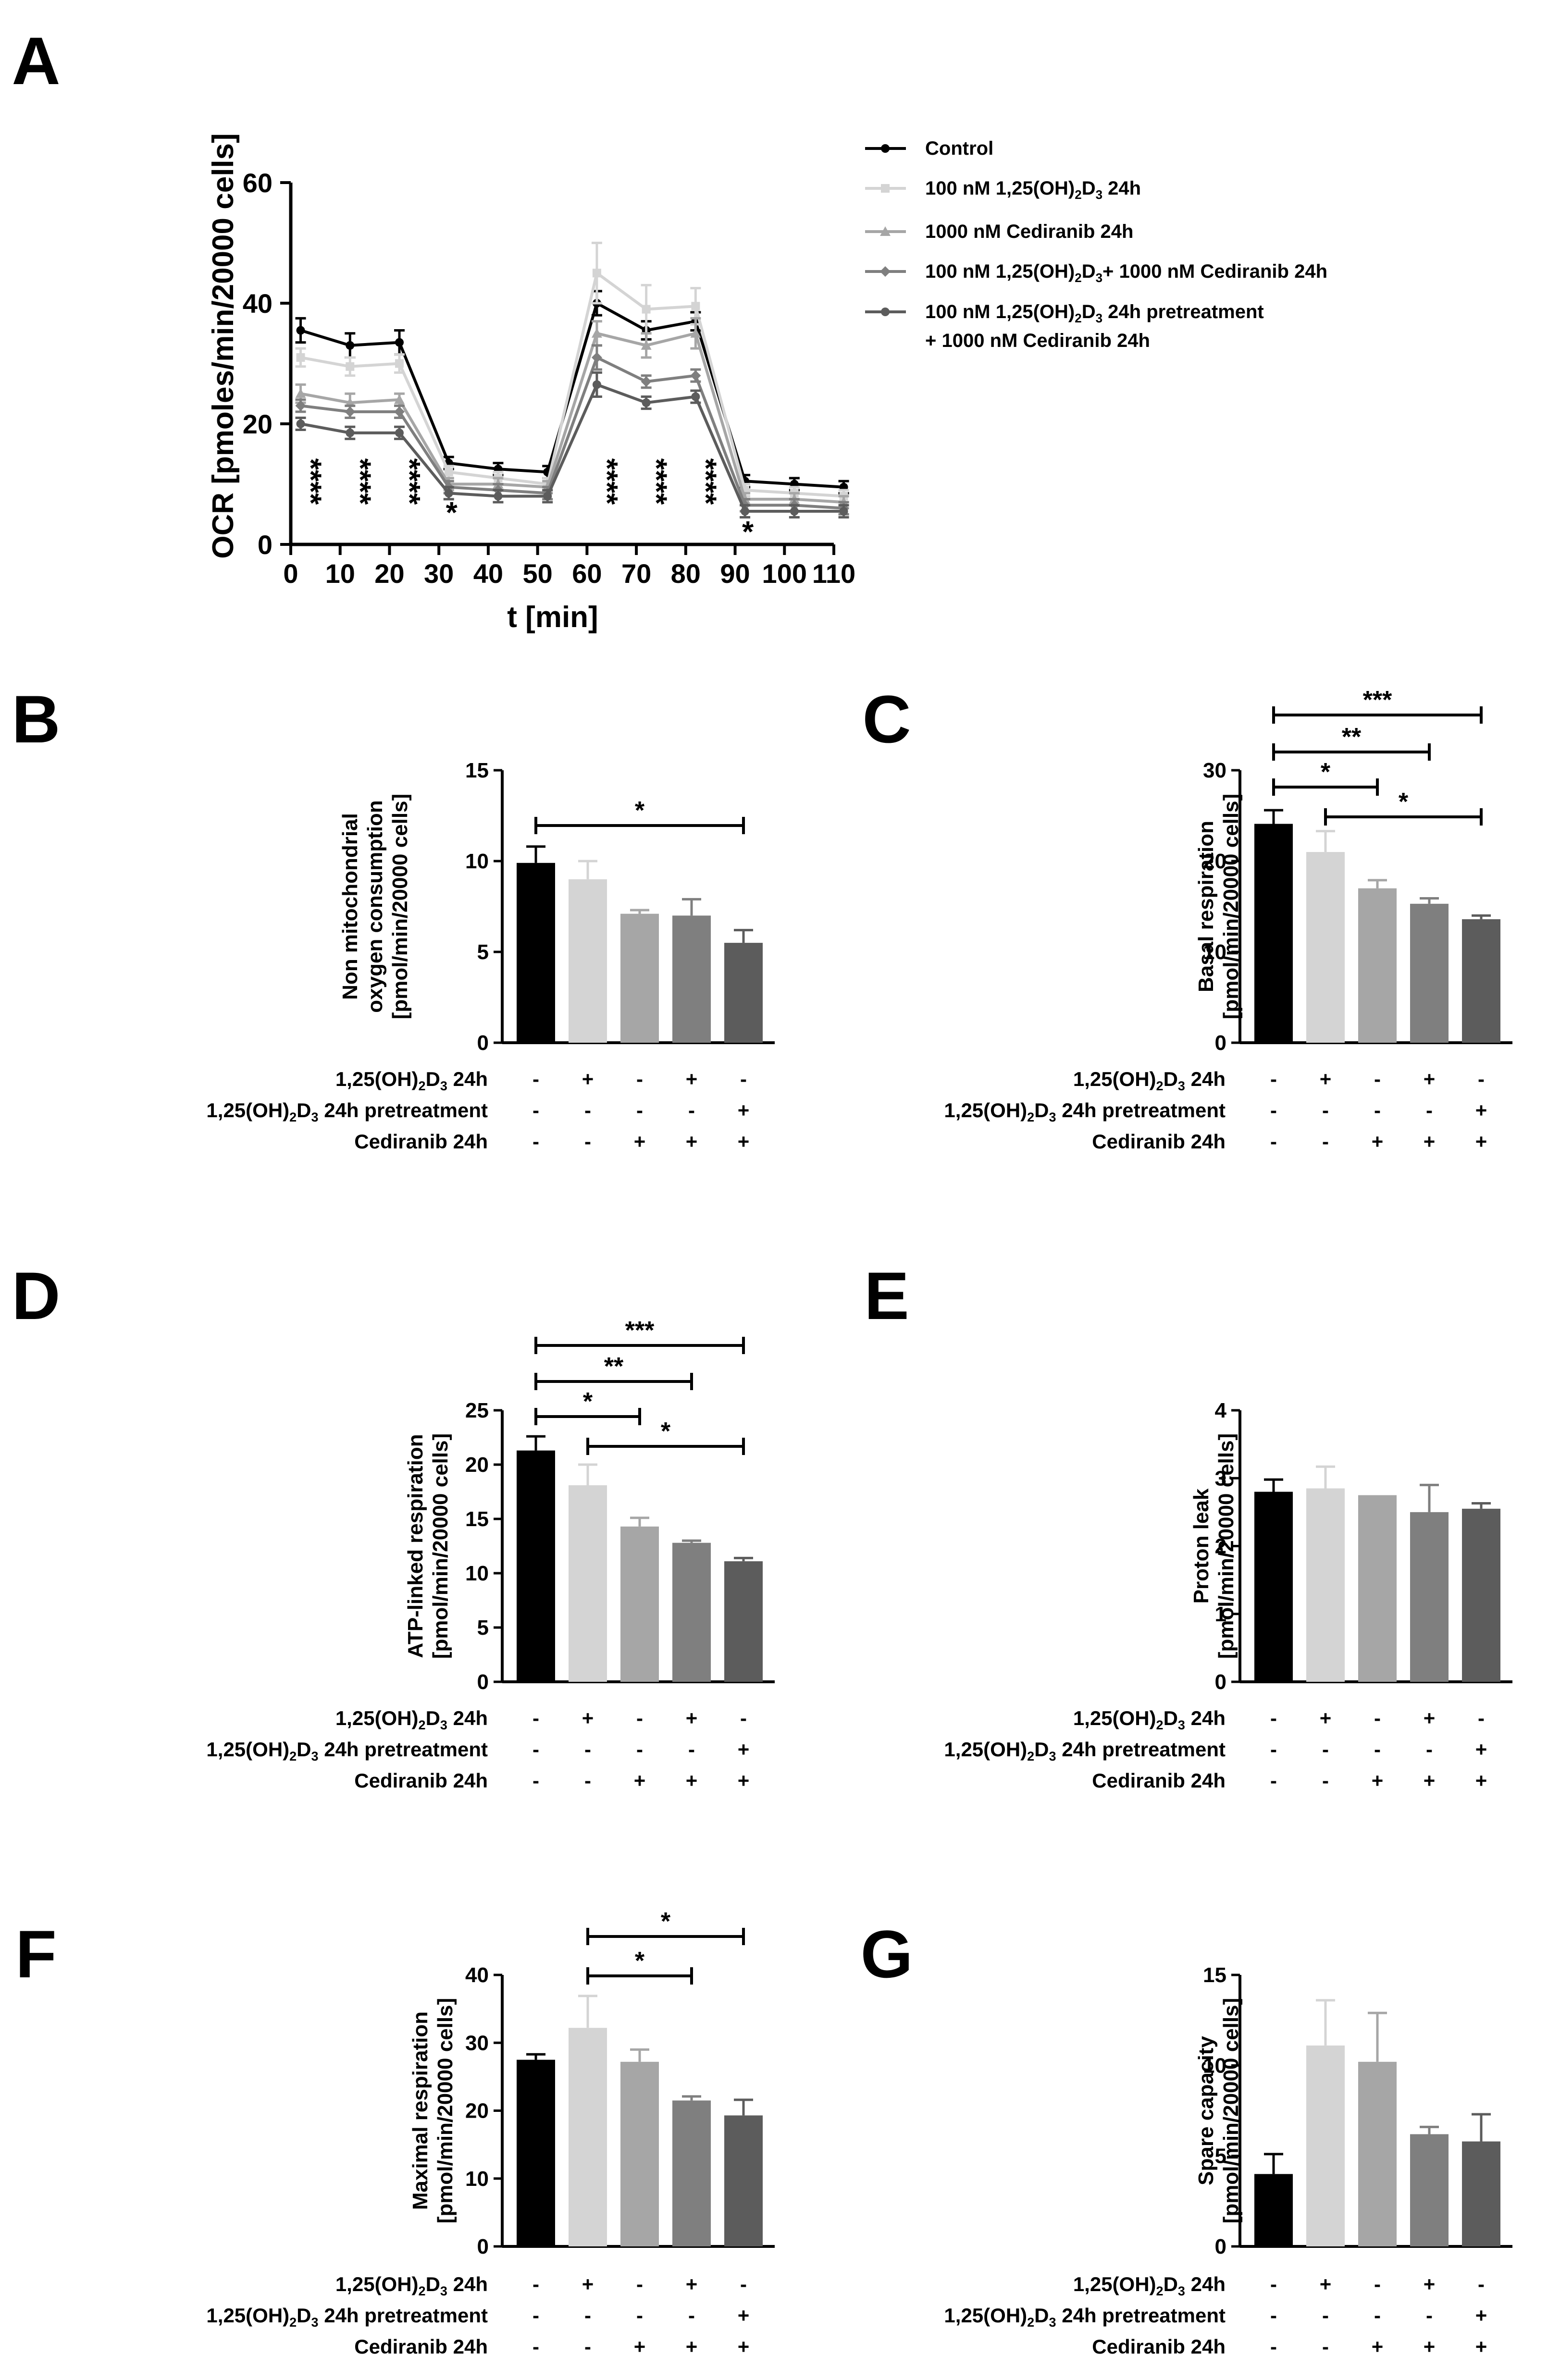  Describe the element at coordinates (488, 574) in the screenshot. I see `x-tick-label: 40` at that location.